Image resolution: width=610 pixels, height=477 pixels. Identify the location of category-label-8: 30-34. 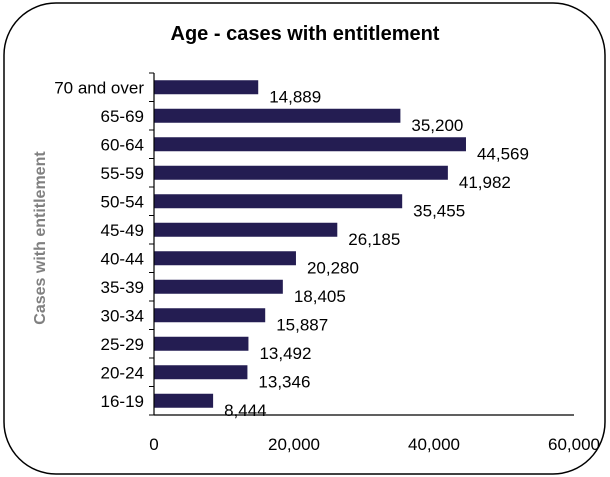
(122, 315).